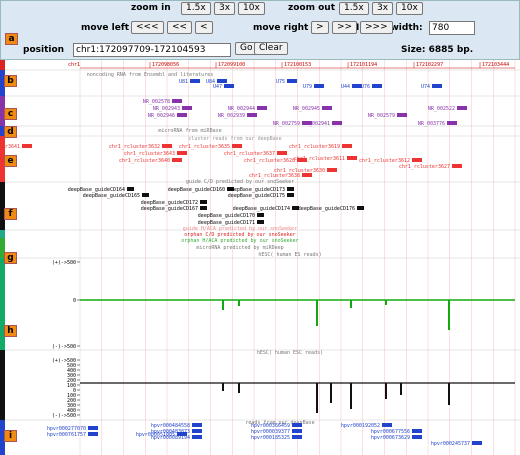  What do you see at coordinates (10, 436) in the screenshot?
I see `panel-label: i` at bounding box center [10, 436].